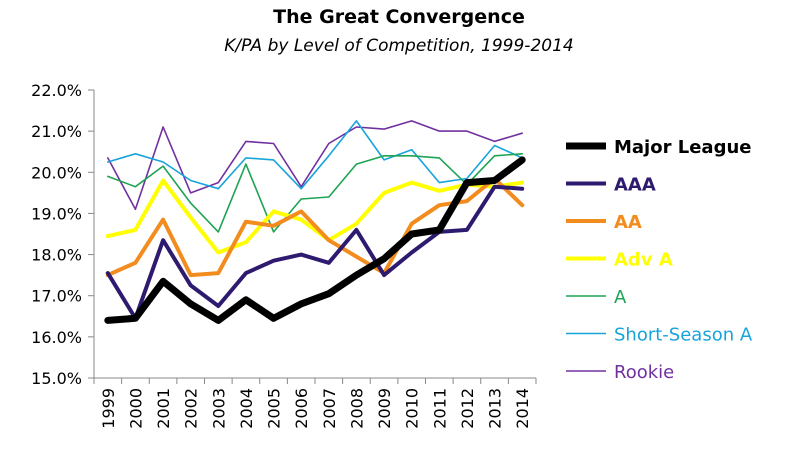  What do you see at coordinates (274, 408) in the screenshot?
I see `x-tick-label: 2005` at bounding box center [274, 408].